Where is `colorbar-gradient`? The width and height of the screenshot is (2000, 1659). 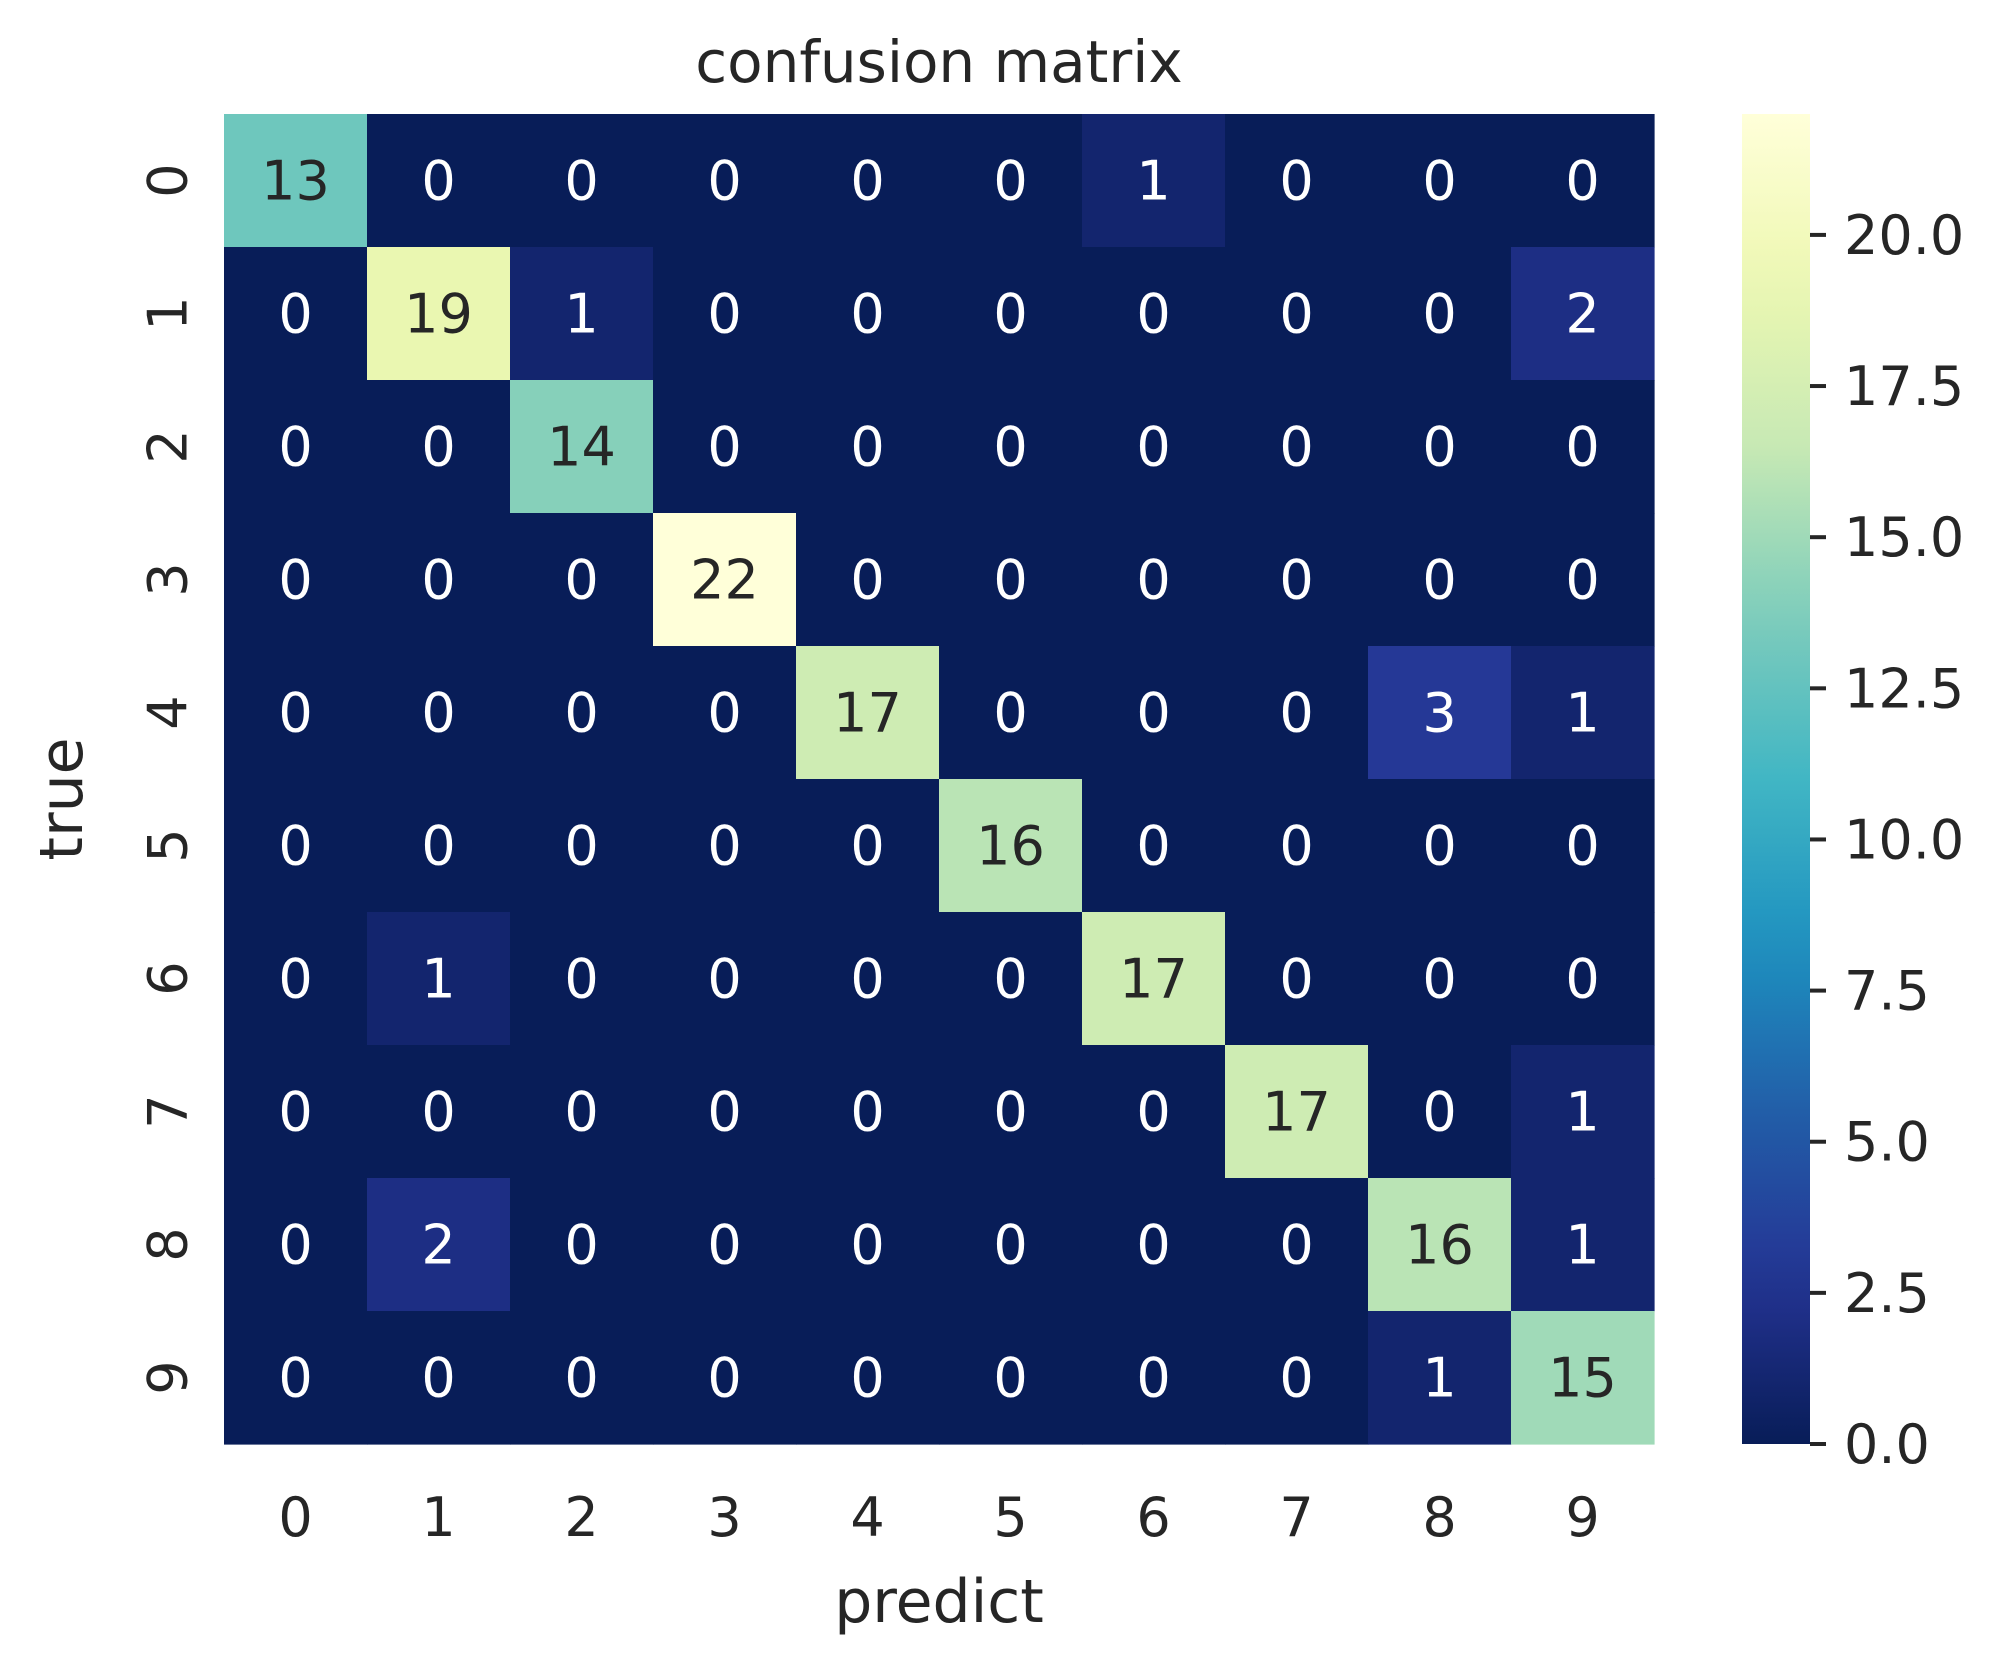 colorbar-gradient is located at coordinates (1776, 779).